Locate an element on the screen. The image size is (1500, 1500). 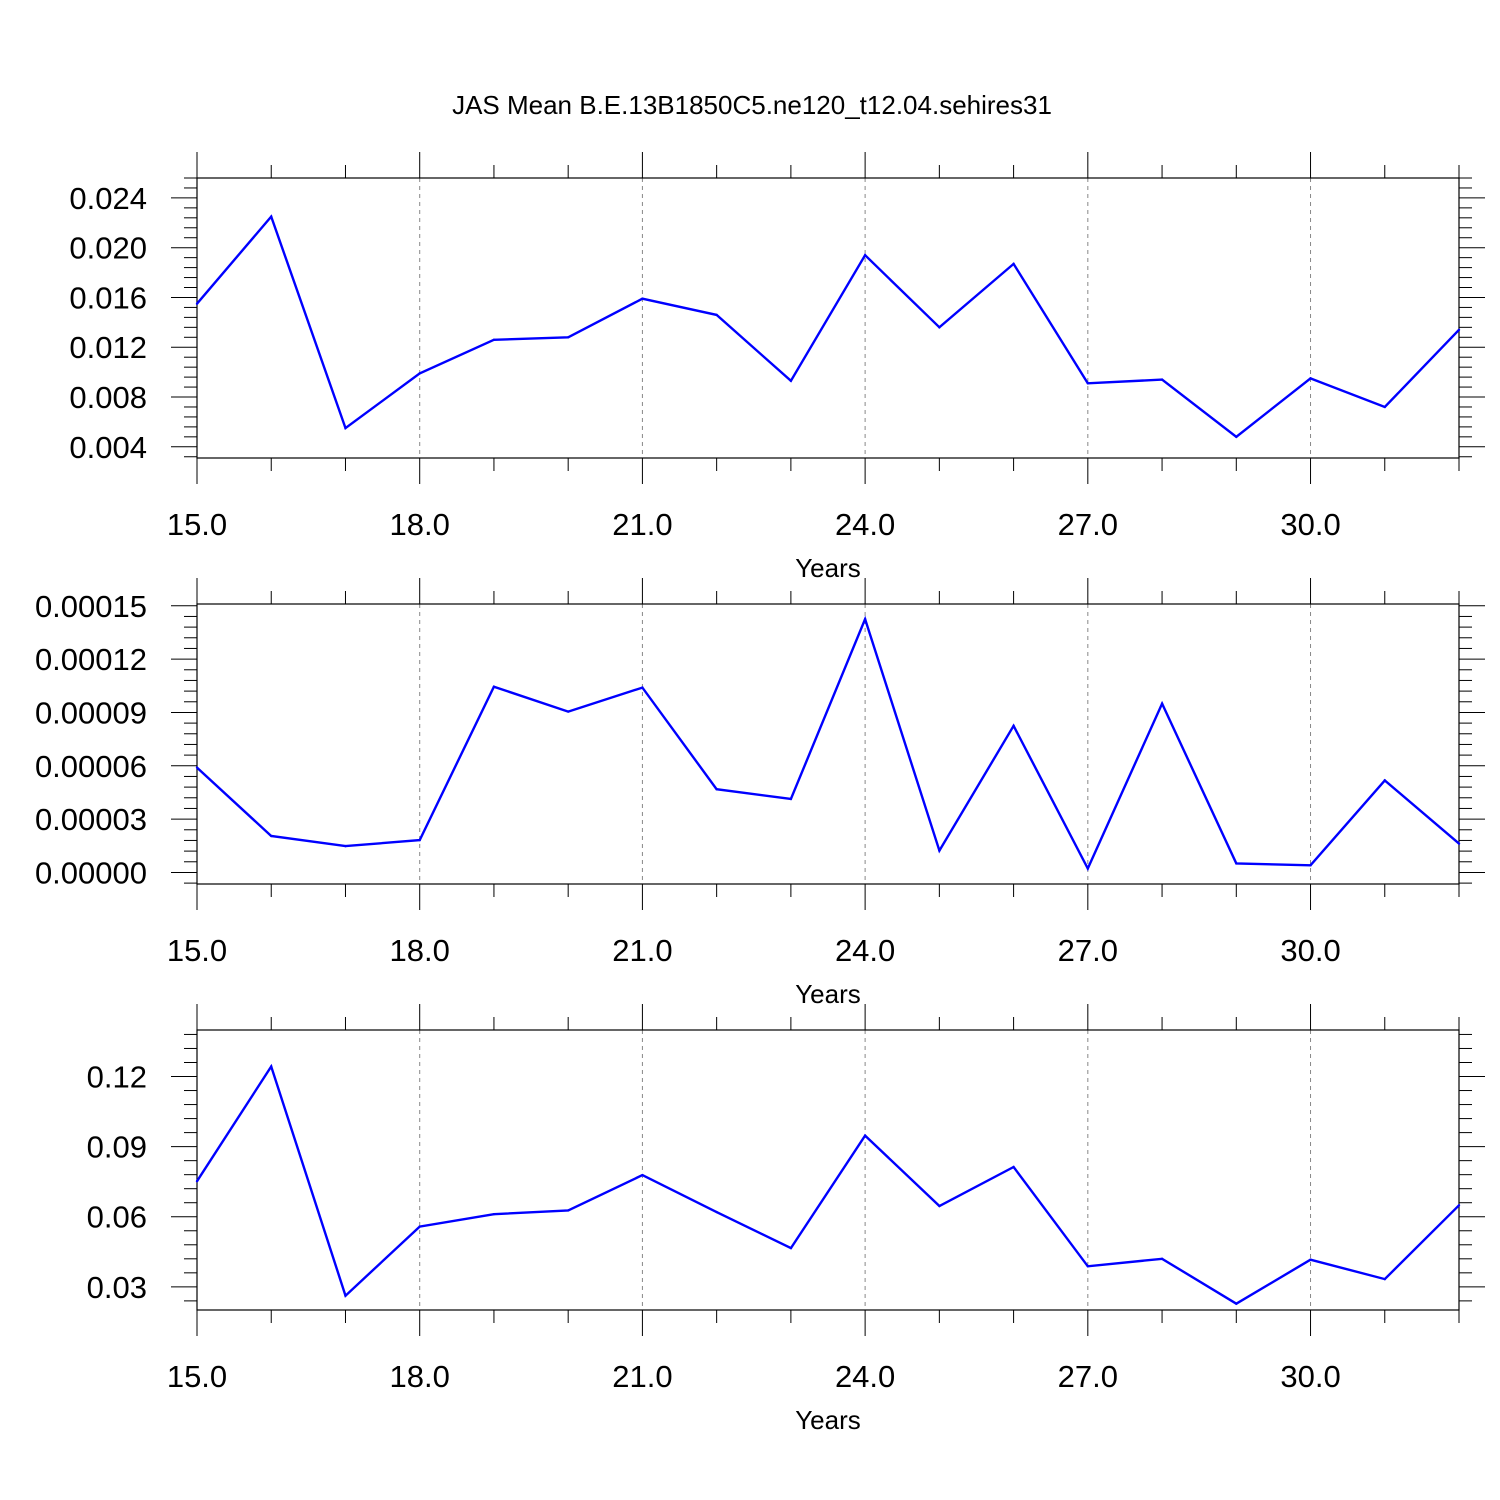
y-axis-title-unit-exponent: 3 is located at coordinates (25, 190).